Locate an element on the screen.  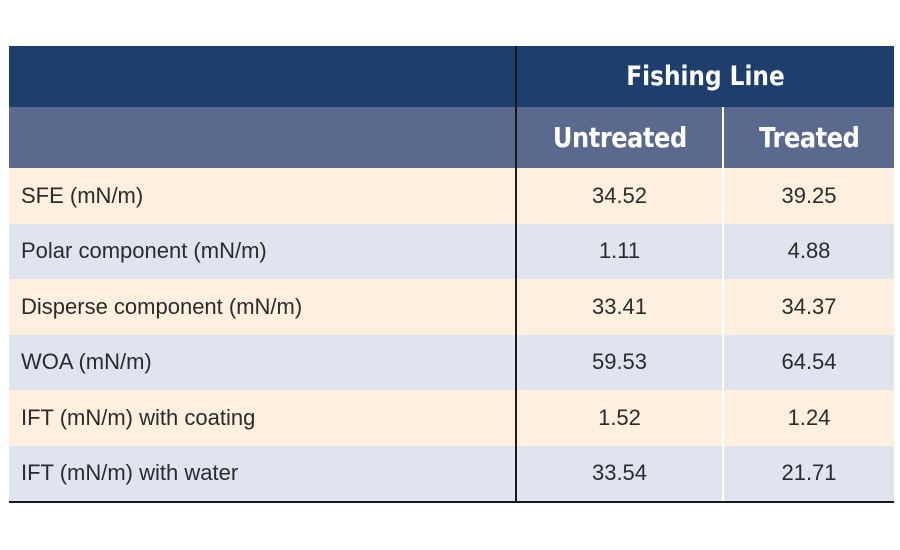
column-header-row: Untreated Treated is located at coordinates (452, 137).